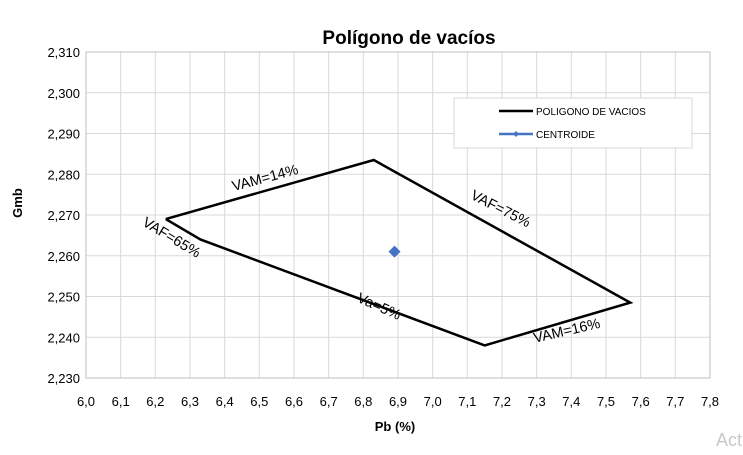 The image size is (743, 455). Describe the element at coordinates (516, 134) in the screenshot. I see `legend-marker-centroid` at that location.